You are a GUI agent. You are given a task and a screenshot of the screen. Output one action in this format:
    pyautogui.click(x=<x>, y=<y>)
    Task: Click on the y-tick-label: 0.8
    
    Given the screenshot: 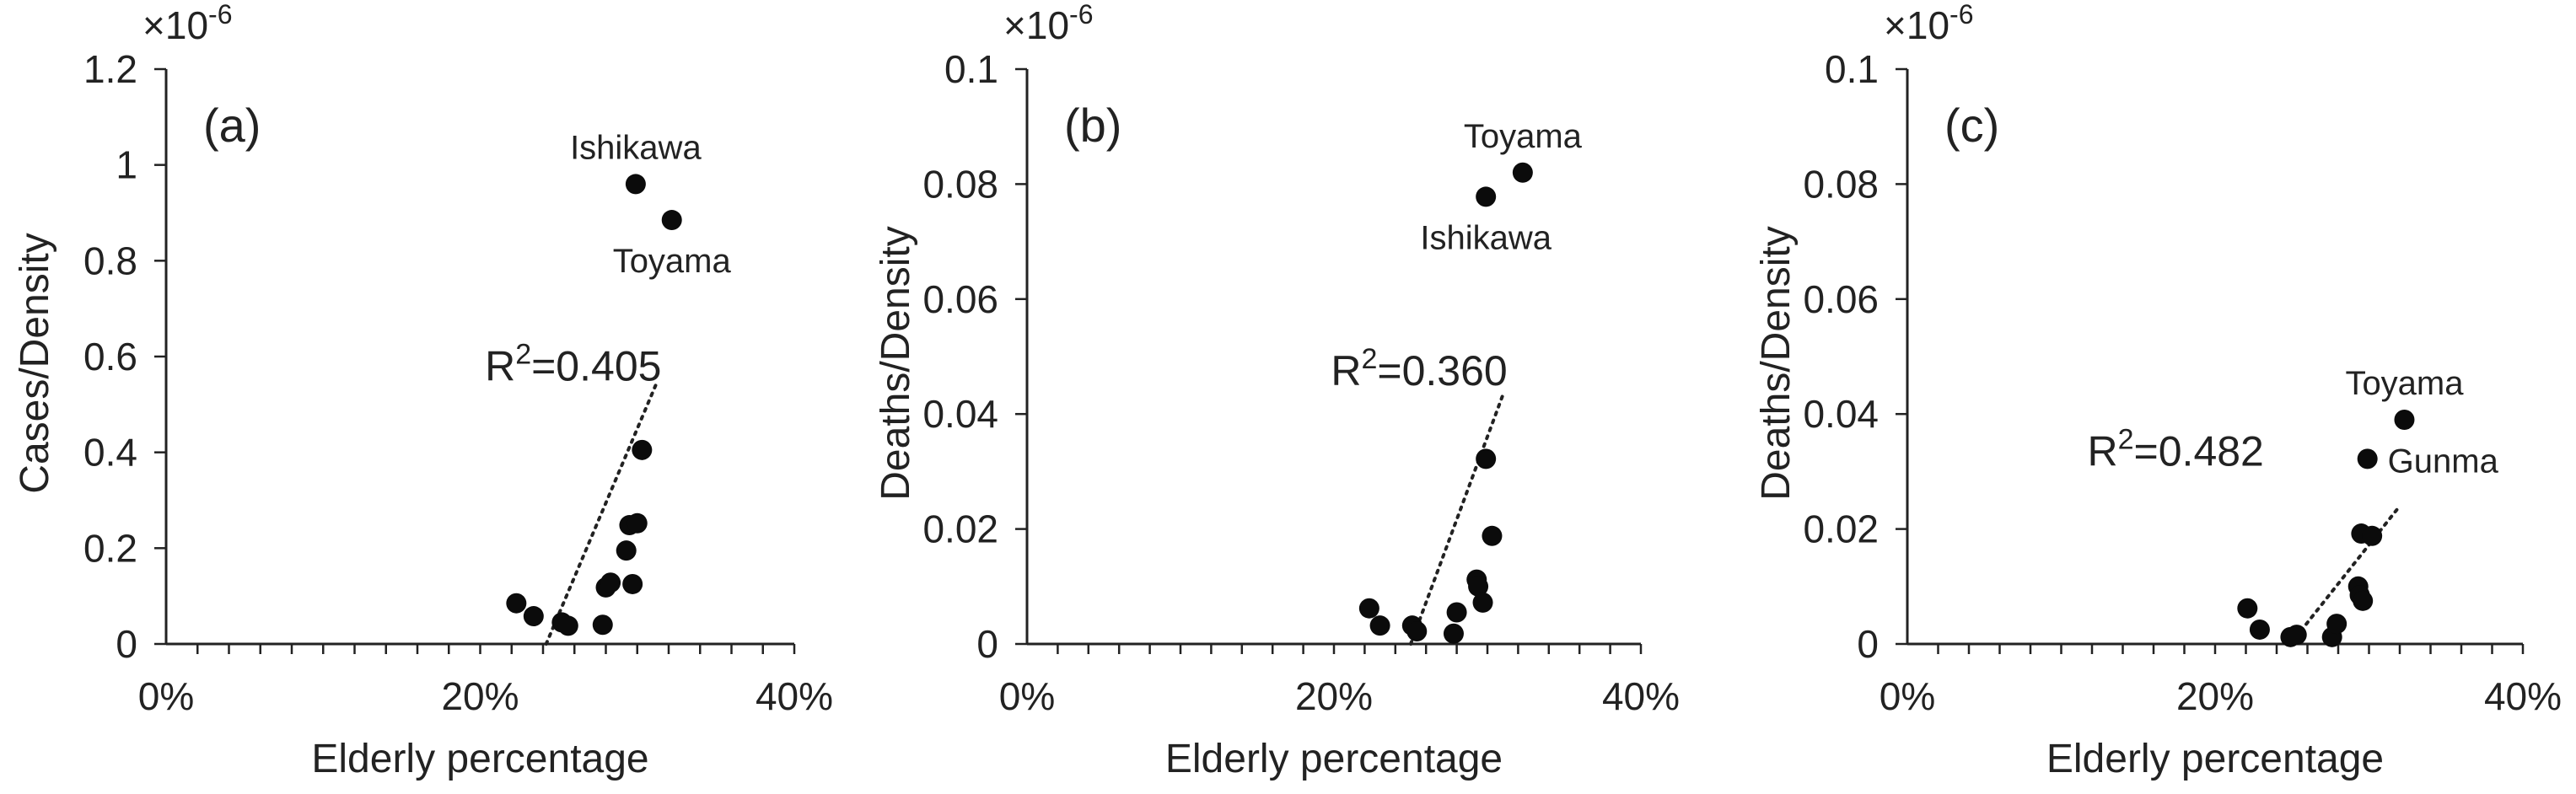 What is the action you would take?
    pyautogui.click(x=110, y=261)
    